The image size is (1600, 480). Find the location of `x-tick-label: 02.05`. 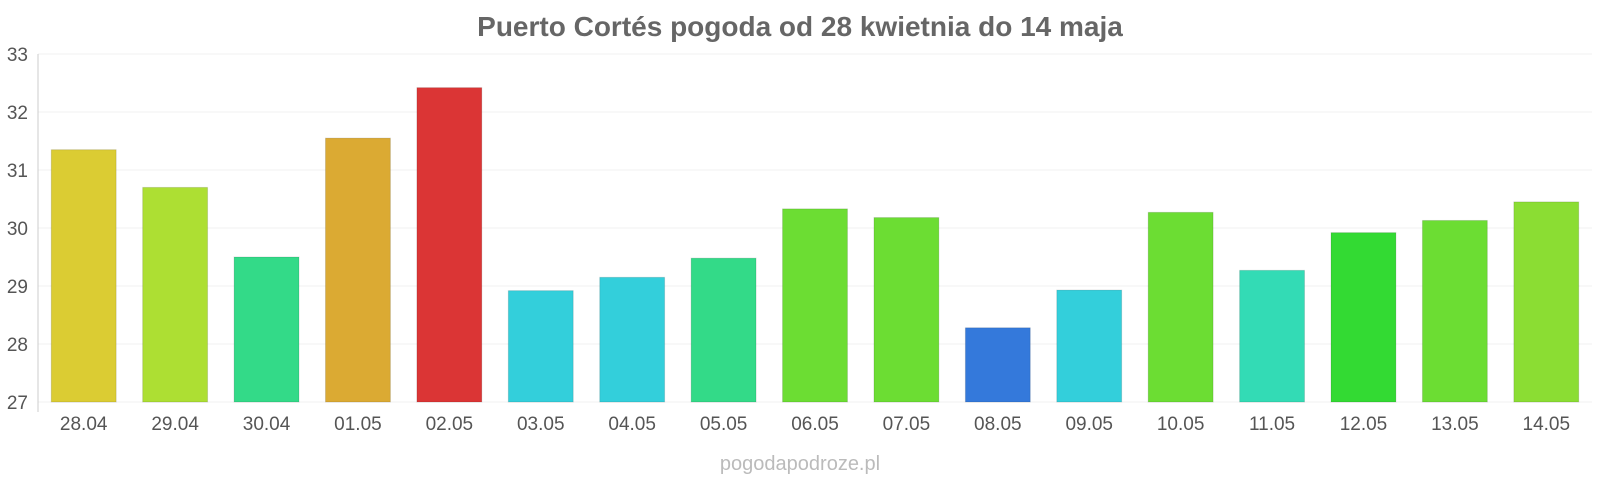

x-tick-label: 02.05 is located at coordinates (450, 424).